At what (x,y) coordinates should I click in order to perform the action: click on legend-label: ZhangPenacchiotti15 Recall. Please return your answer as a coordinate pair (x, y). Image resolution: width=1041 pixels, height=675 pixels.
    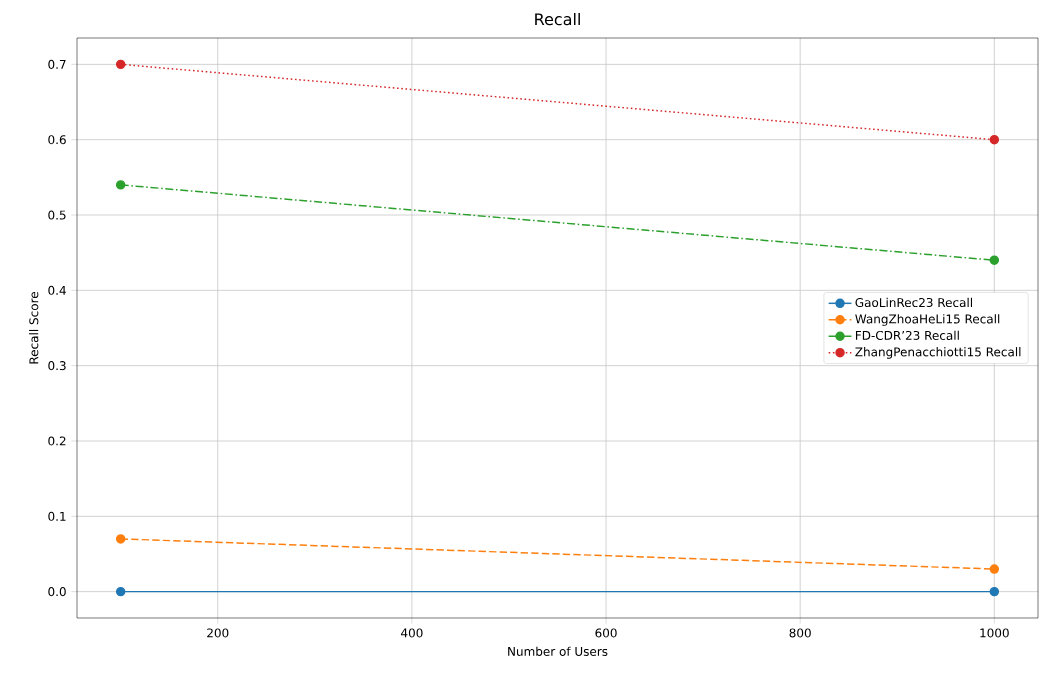
    Looking at the image, I should click on (938, 353).